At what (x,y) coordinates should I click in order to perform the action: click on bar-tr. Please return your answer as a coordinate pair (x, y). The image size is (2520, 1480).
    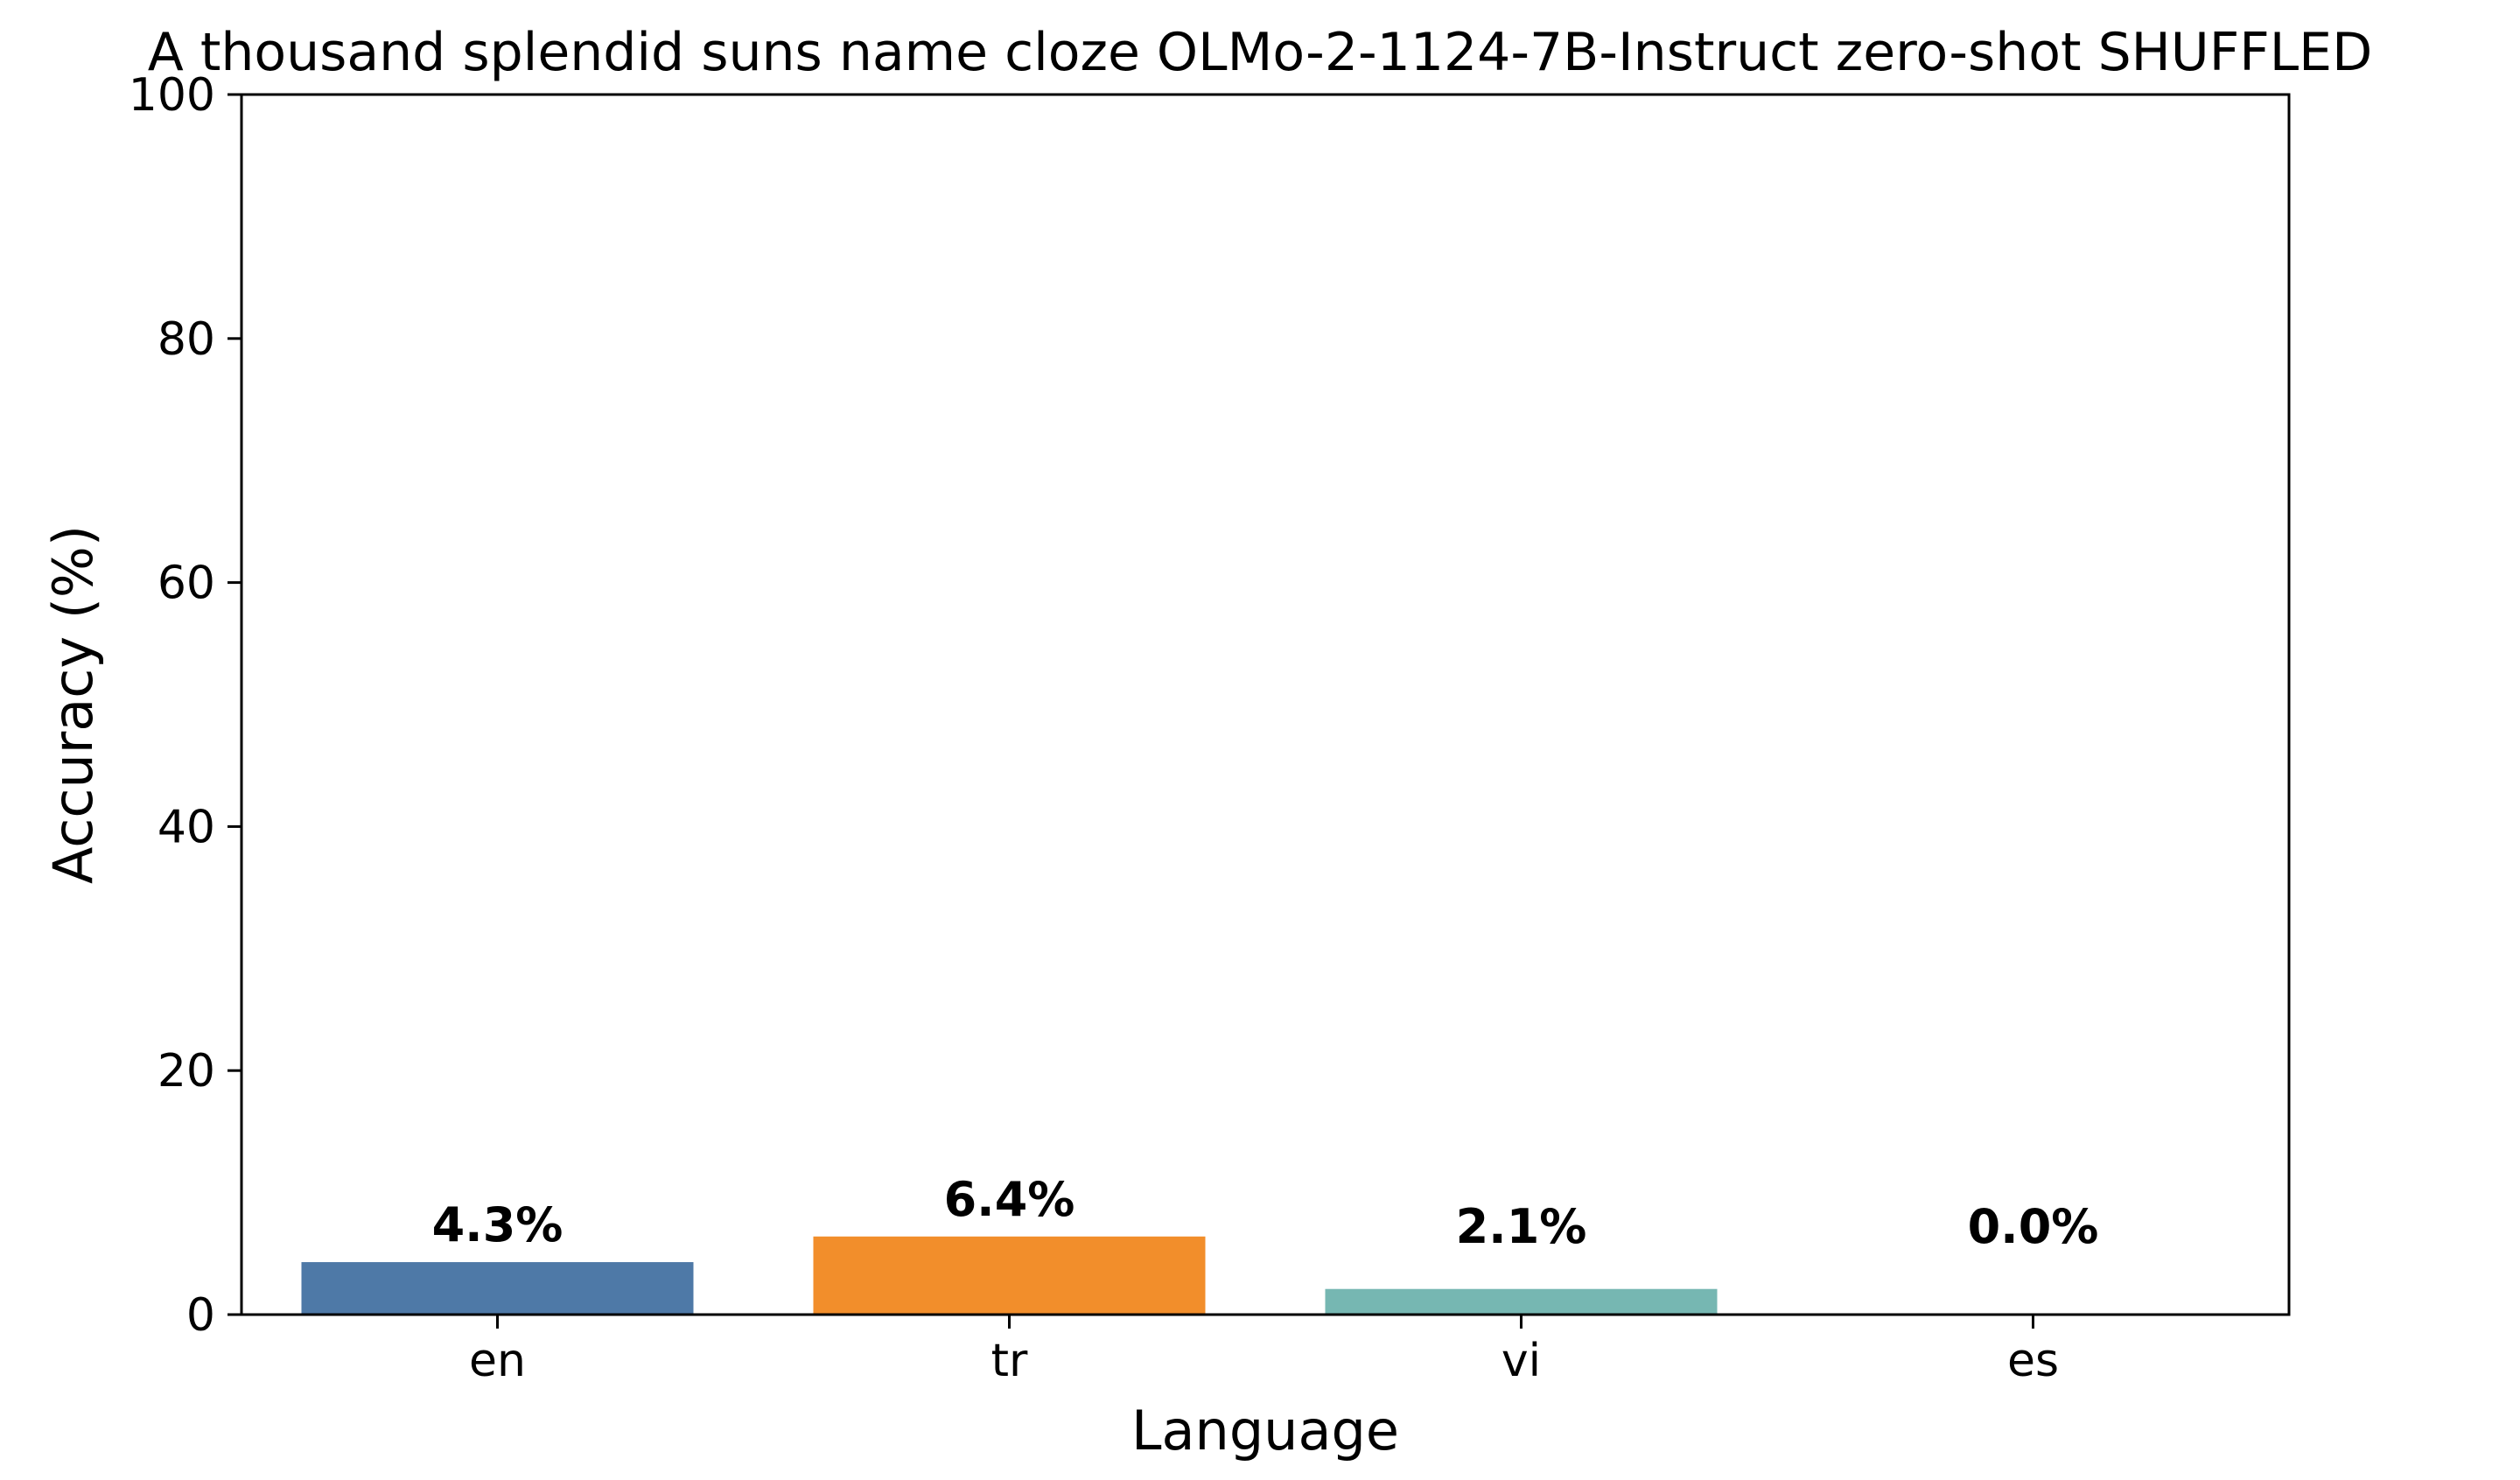
    Looking at the image, I should click on (1009, 1275).